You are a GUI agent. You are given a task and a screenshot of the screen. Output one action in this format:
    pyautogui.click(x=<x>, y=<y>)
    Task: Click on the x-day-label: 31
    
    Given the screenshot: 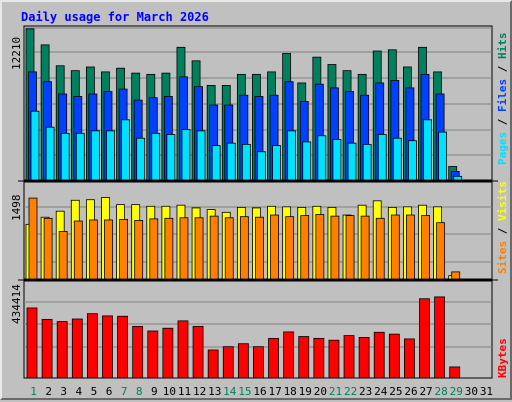 What is the action you would take?
    pyautogui.click(x=486, y=391)
    